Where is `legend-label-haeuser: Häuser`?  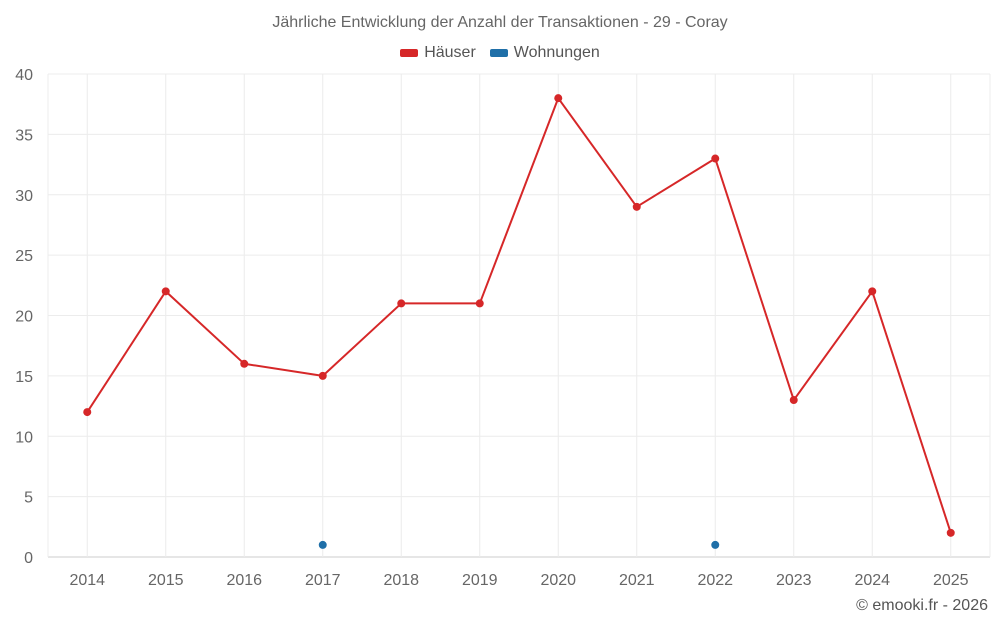
legend-label-haeuser: Häuser is located at coordinates (450, 52).